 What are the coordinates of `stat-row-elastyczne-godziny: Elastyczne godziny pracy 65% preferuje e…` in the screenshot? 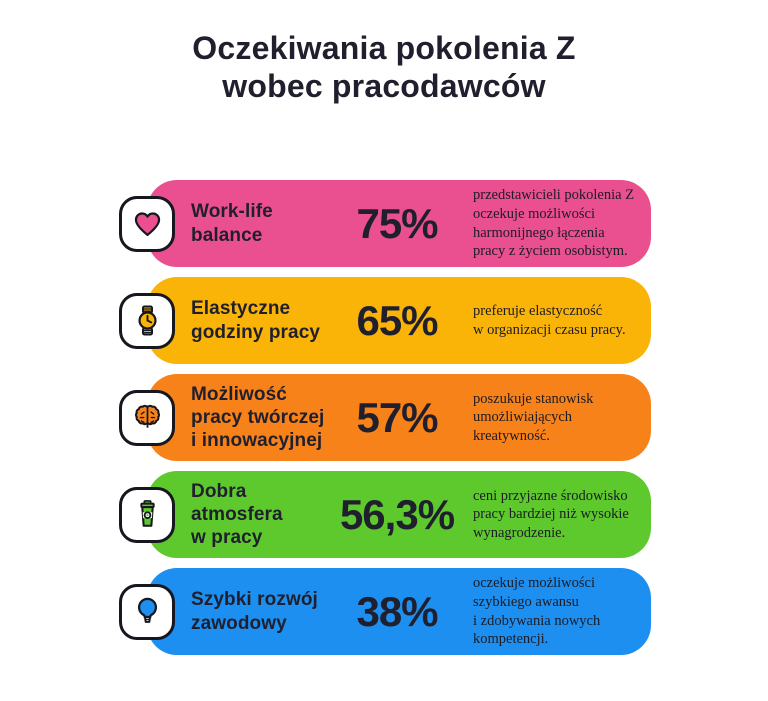 It's located at (385, 320).